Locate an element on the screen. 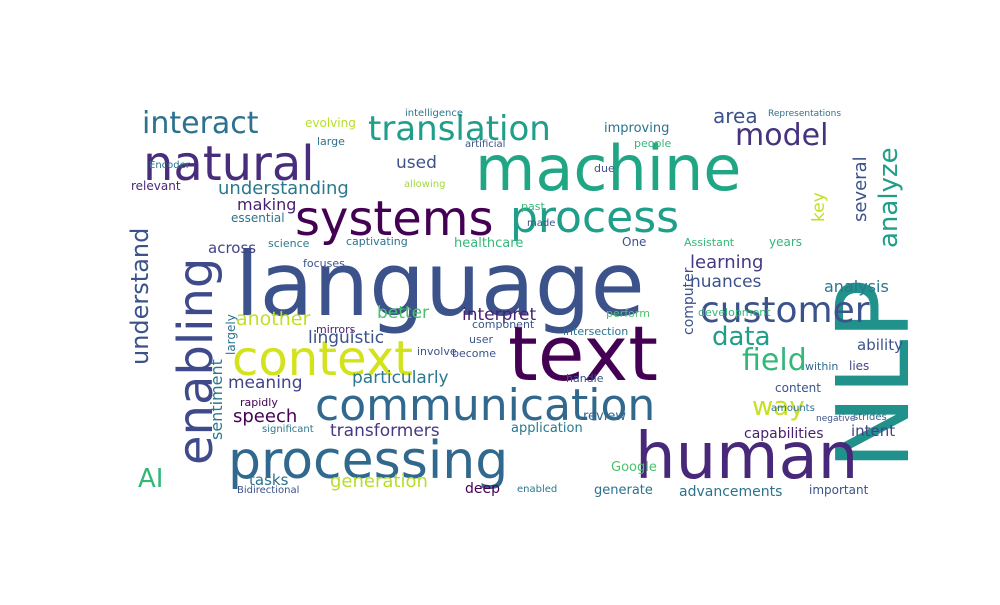 The width and height of the screenshot is (1000, 605). cloud-word: significant is located at coordinates (288, 429).